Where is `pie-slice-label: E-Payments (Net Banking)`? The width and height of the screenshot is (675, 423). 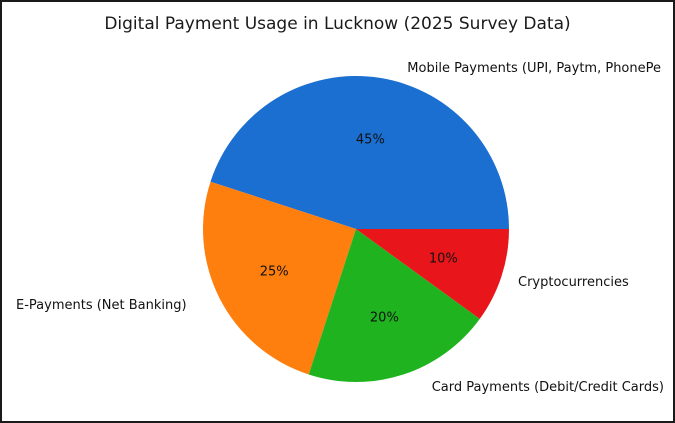
pie-slice-label: E-Payments (Net Banking) is located at coordinates (101, 305).